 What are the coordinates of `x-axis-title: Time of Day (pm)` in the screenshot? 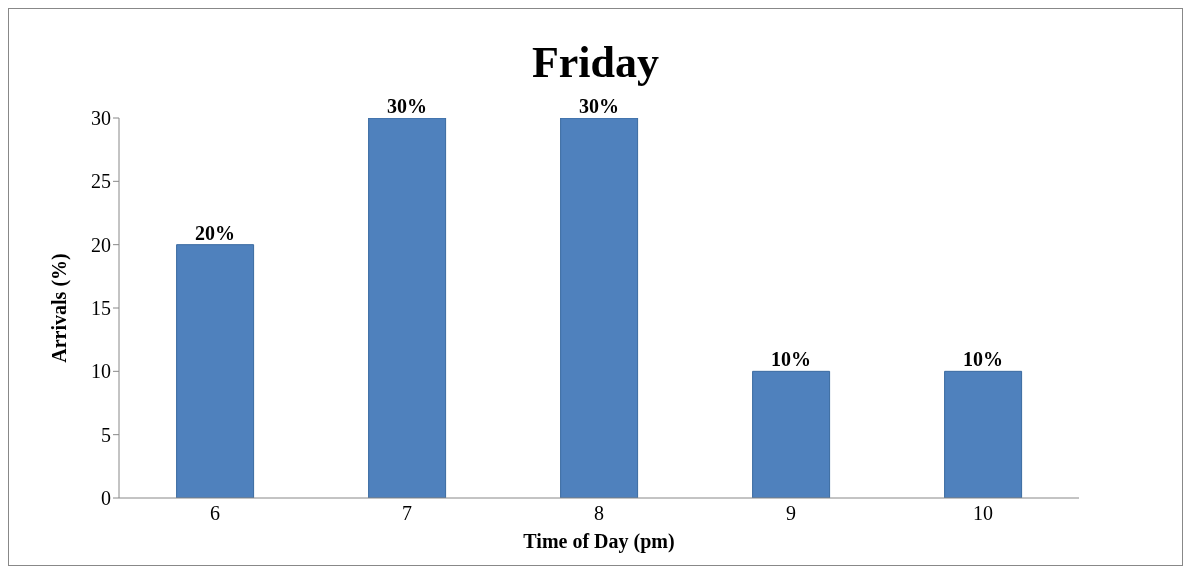 It's located at (599, 541).